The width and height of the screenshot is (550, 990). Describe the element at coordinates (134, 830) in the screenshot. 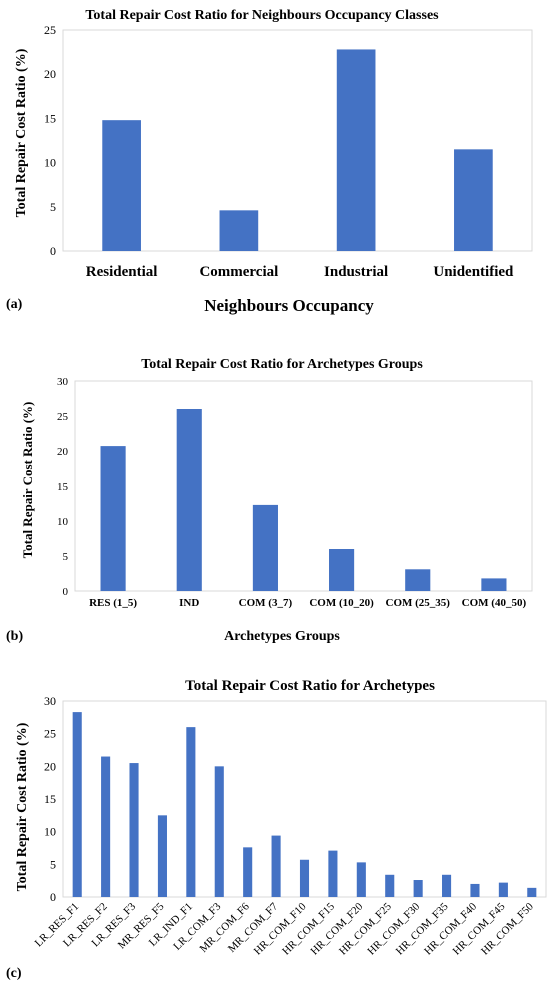

I see `bar-lr-res-f3` at that location.